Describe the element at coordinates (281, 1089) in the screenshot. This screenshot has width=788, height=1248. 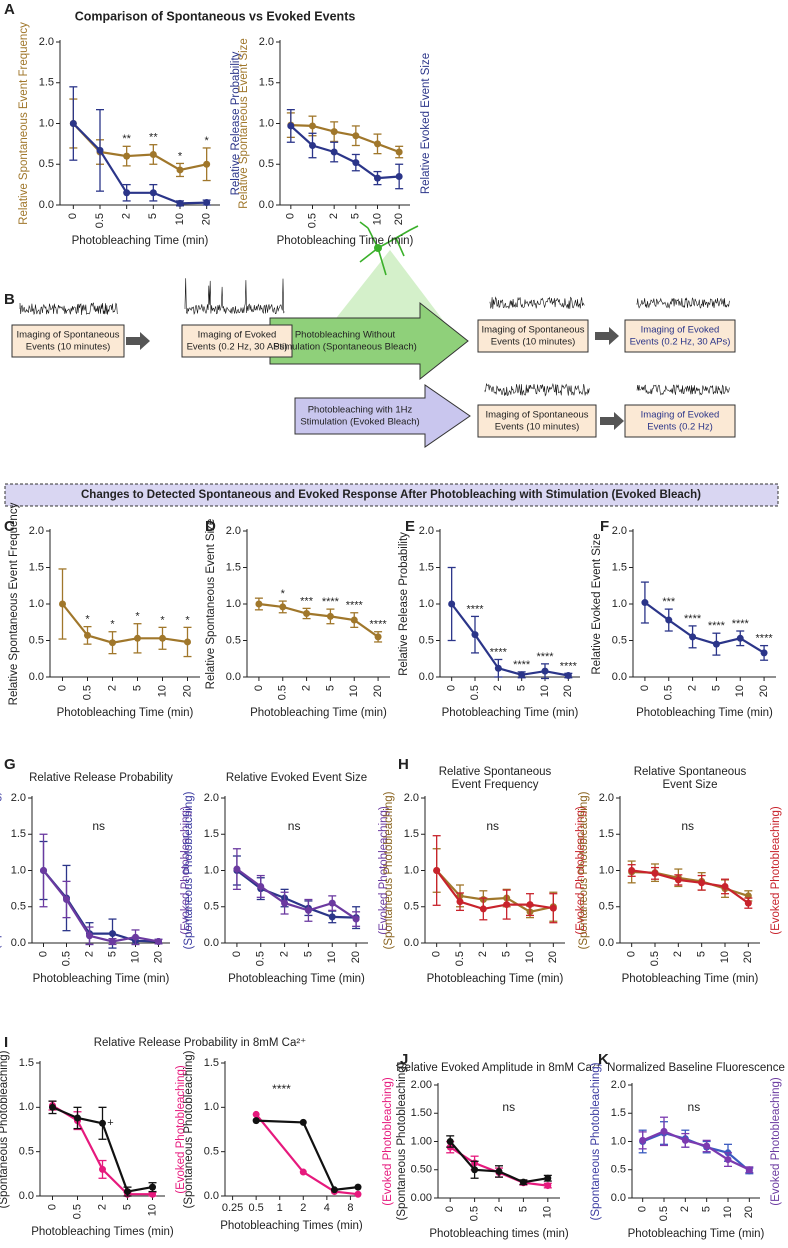
I see `annotation: ****` at that location.